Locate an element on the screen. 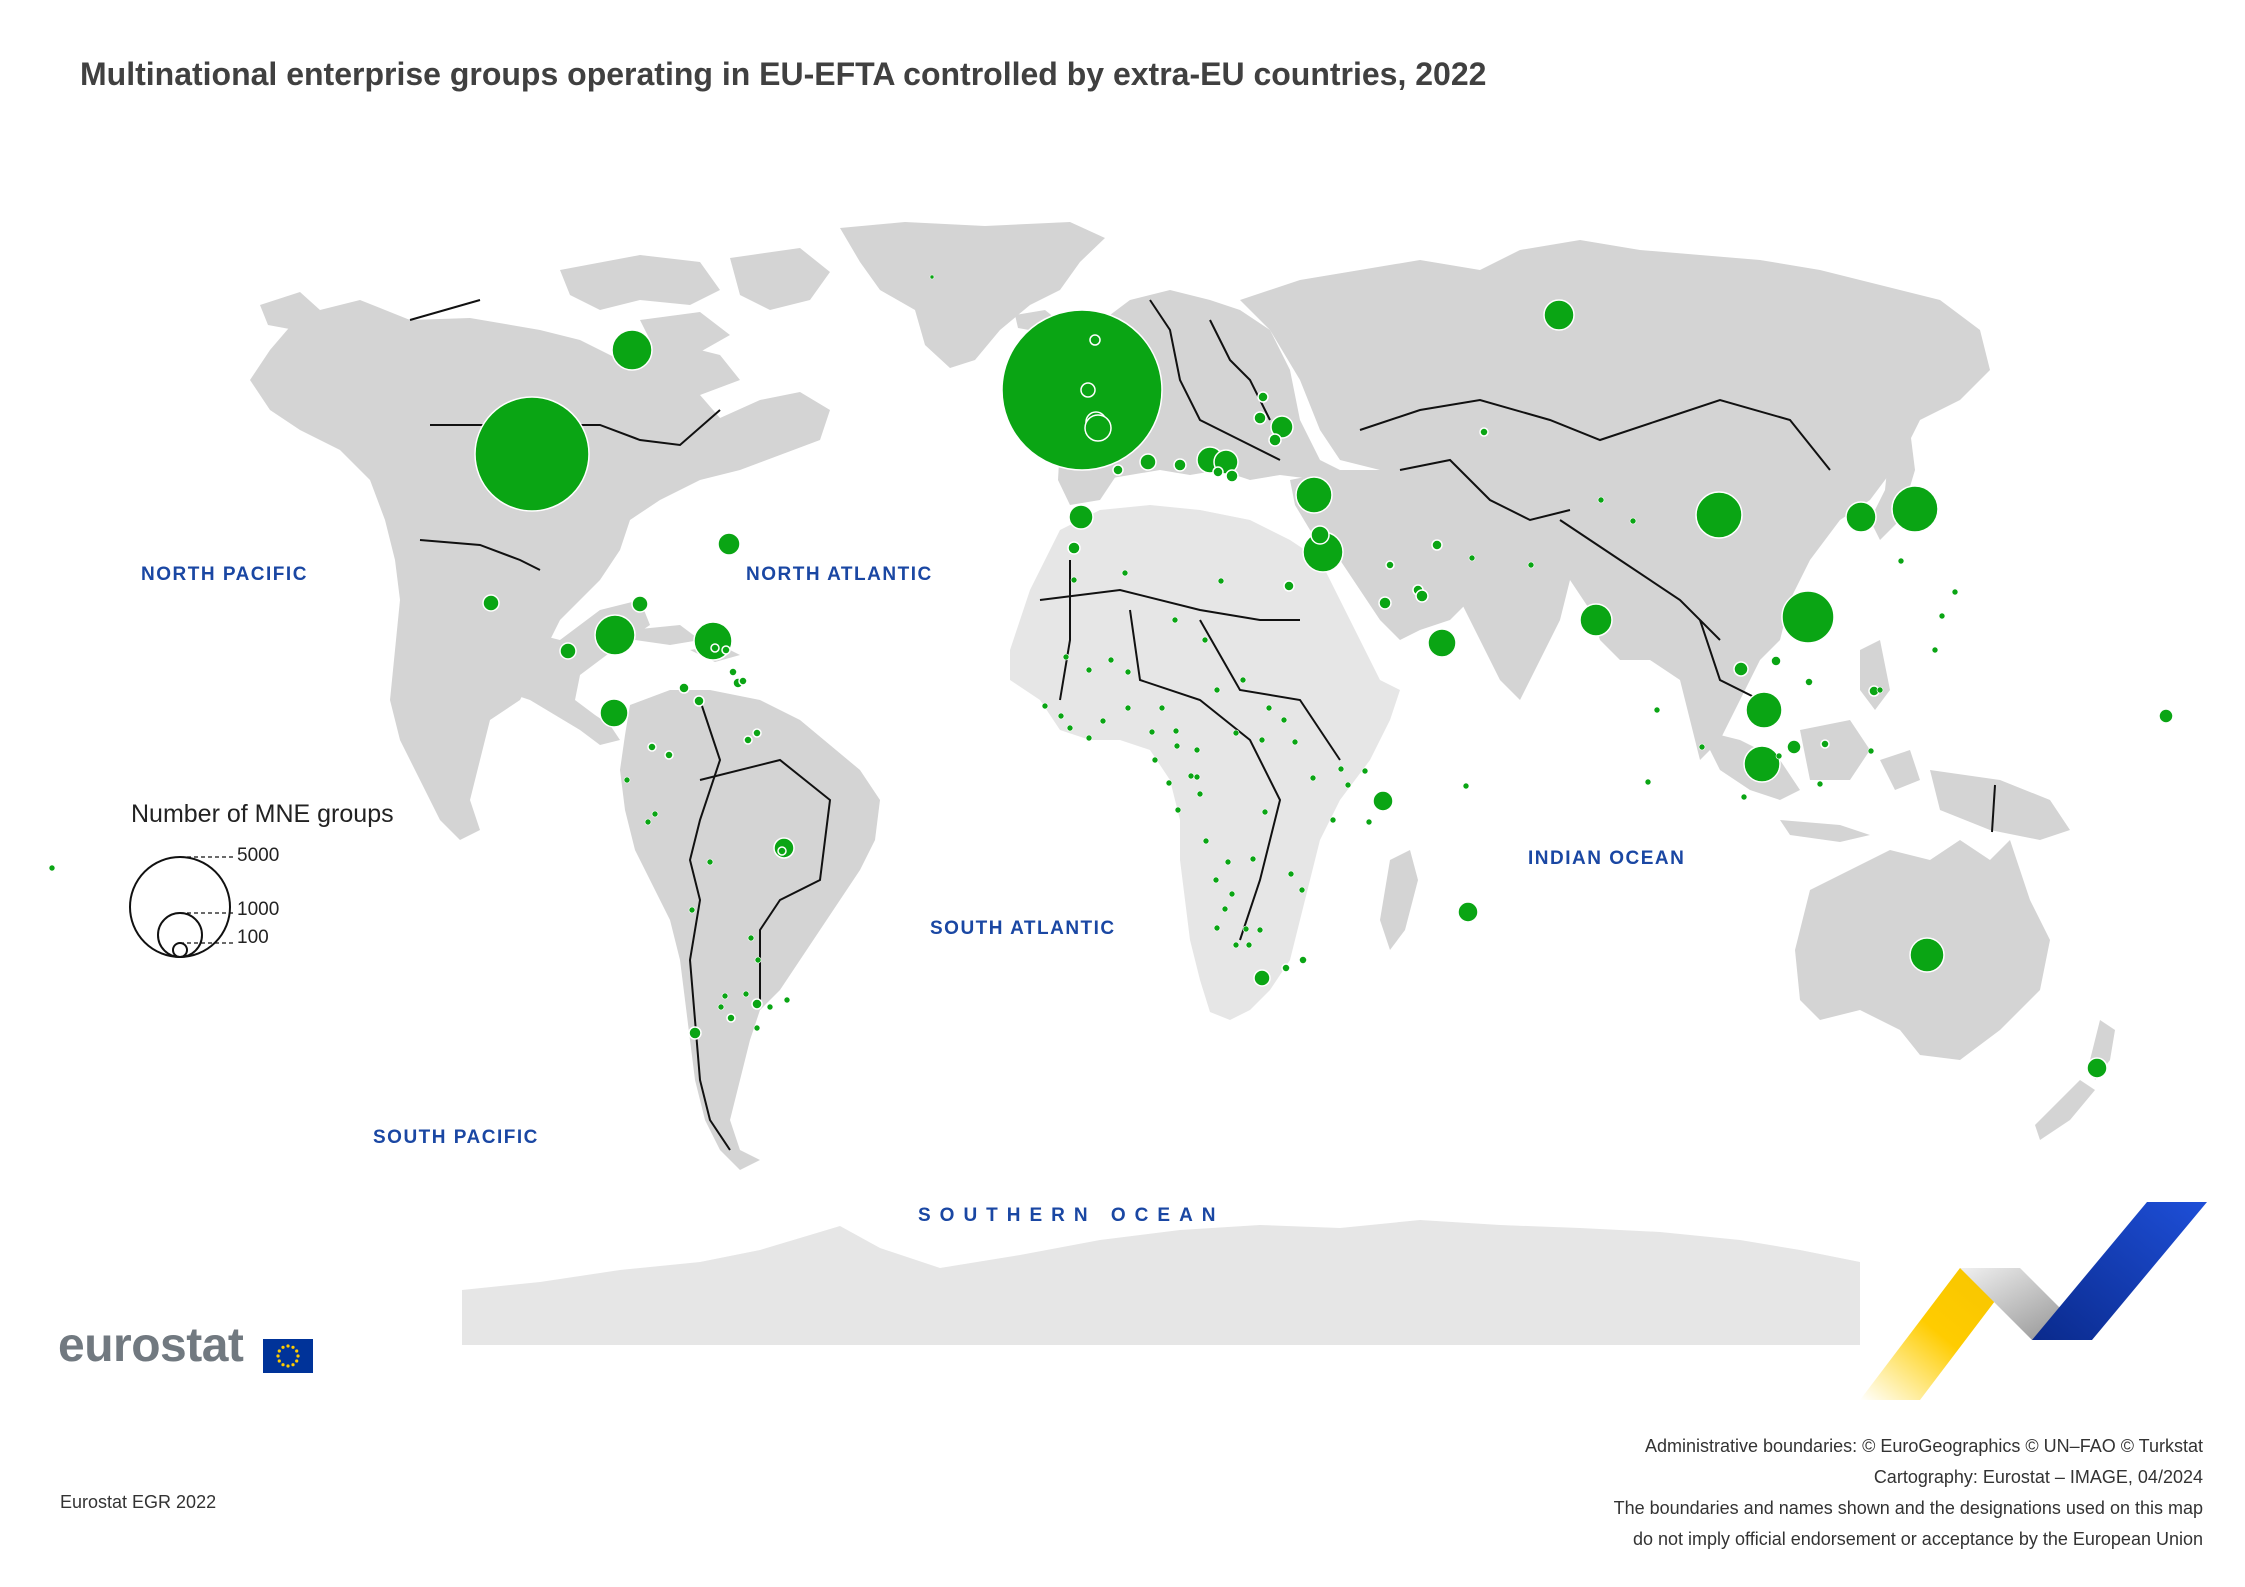 The height and width of the screenshot is (1587, 2245). landmass-new-zealand is located at coordinates (2075, 1080).